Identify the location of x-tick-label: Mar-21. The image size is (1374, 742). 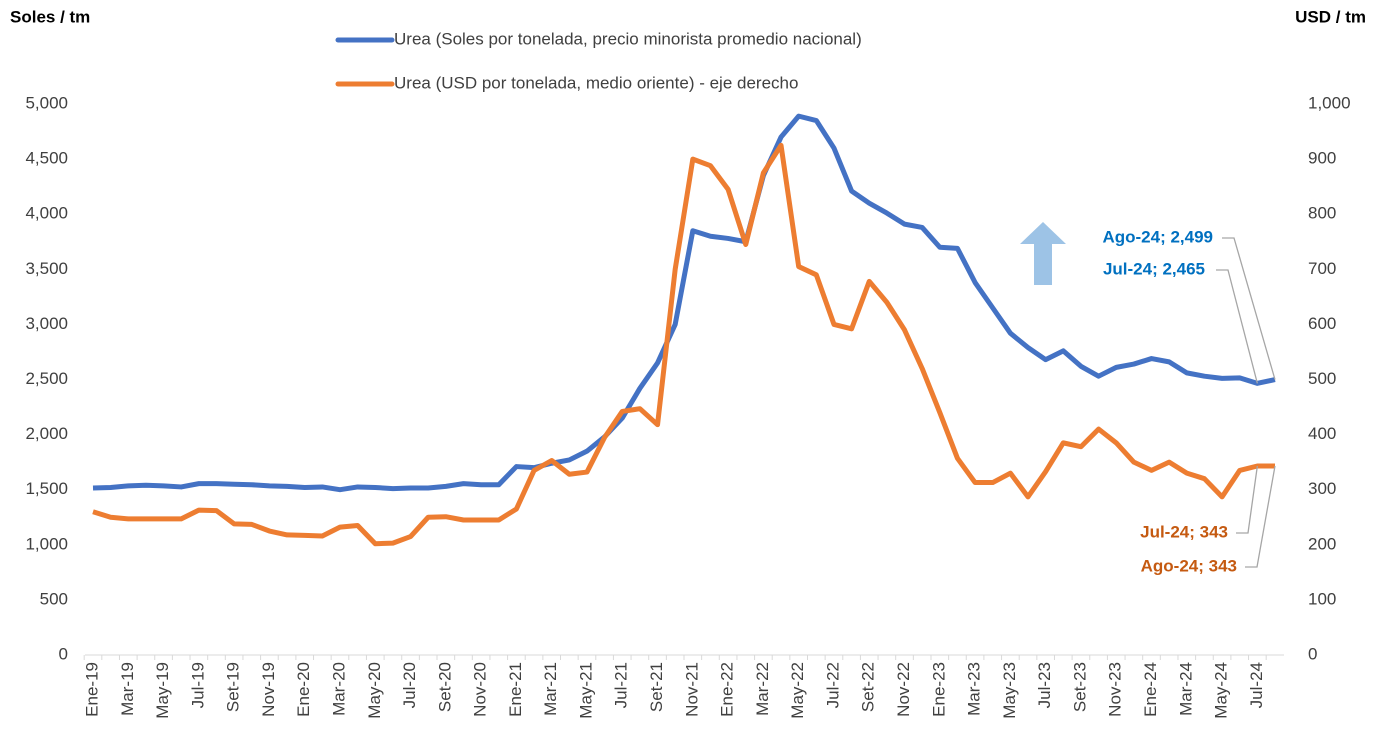
(550, 689).